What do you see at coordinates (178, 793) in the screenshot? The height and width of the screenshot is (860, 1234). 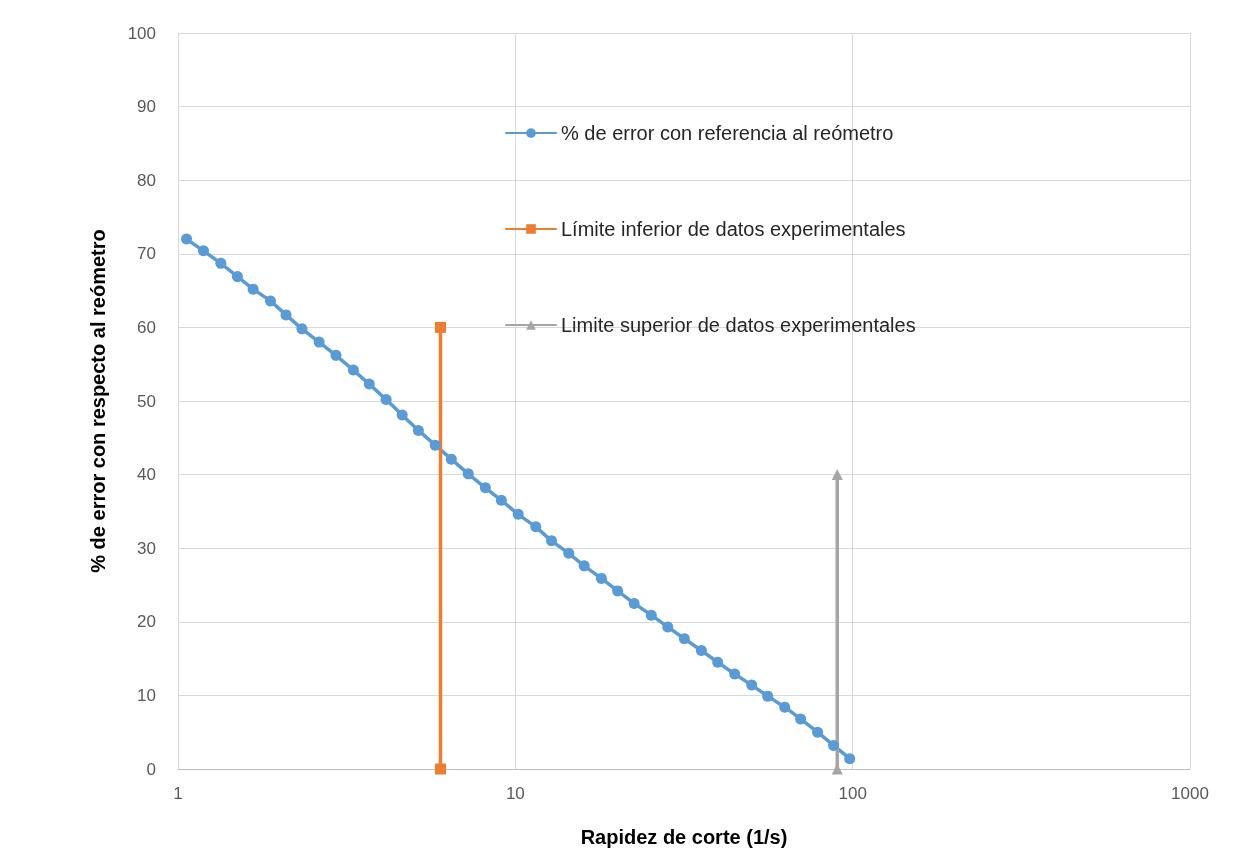 I see `x-tick-label: 1` at bounding box center [178, 793].